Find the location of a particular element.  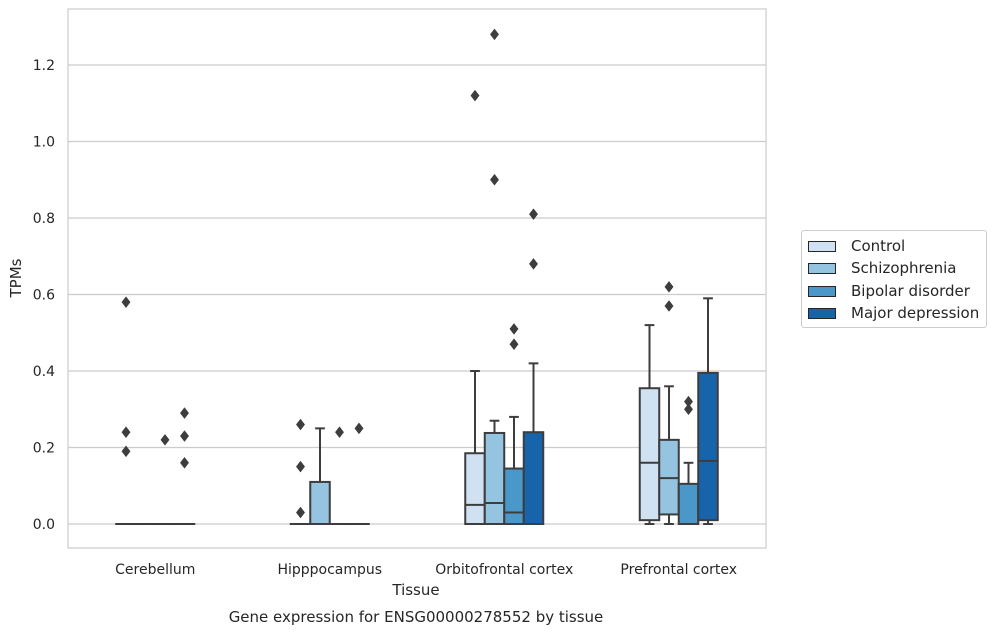

legend-label-control: Control is located at coordinates (878, 246).